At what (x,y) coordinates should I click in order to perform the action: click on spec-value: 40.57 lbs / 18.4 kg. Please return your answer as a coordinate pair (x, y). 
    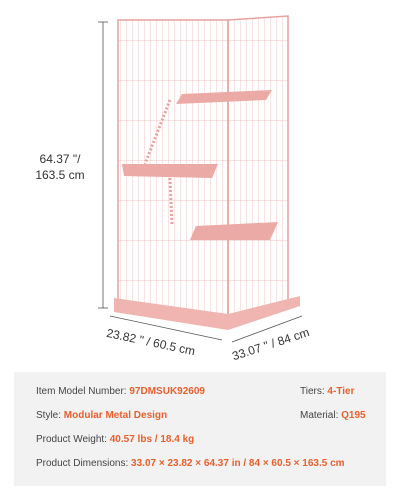
    Looking at the image, I should click on (152, 439).